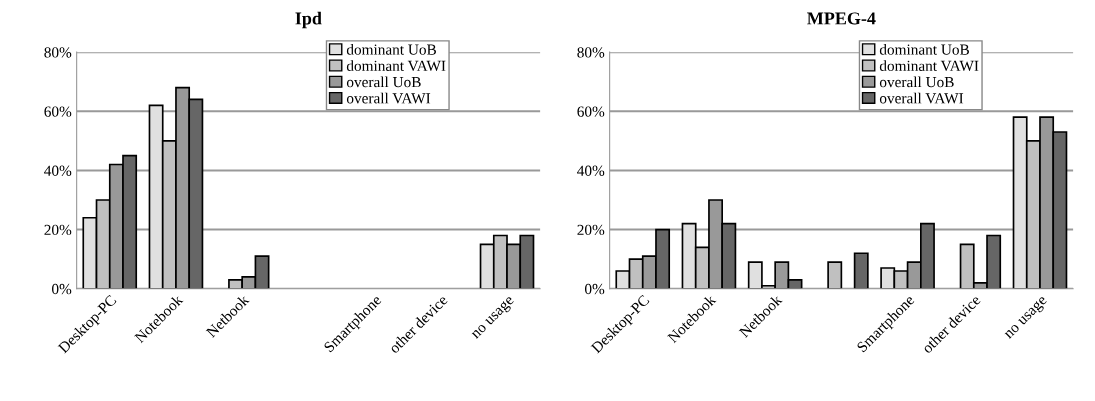 The height and width of the screenshot is (401, 1095). Describe the element at coordinates (308, 20) in the screenshot. I see `chart-title: Ipd` at that location.